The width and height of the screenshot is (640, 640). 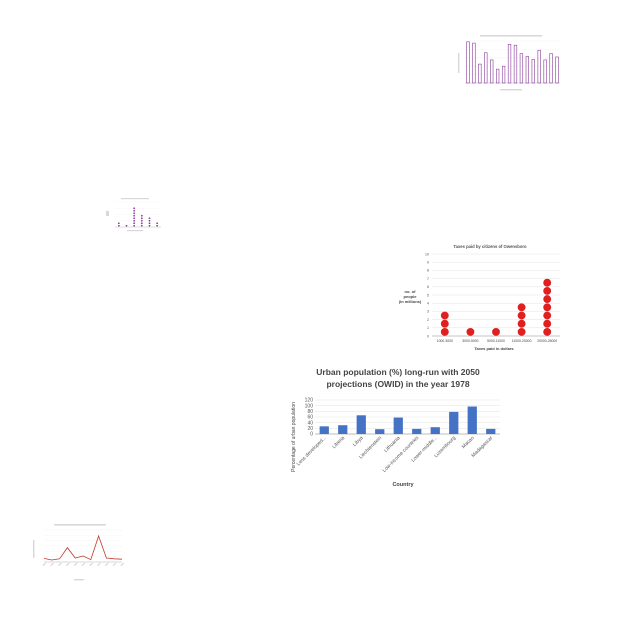 What do you see at coordinates (428, 304) in the screenshot?
I see `y-tick-label: 4` at bounding box center [428, 304].